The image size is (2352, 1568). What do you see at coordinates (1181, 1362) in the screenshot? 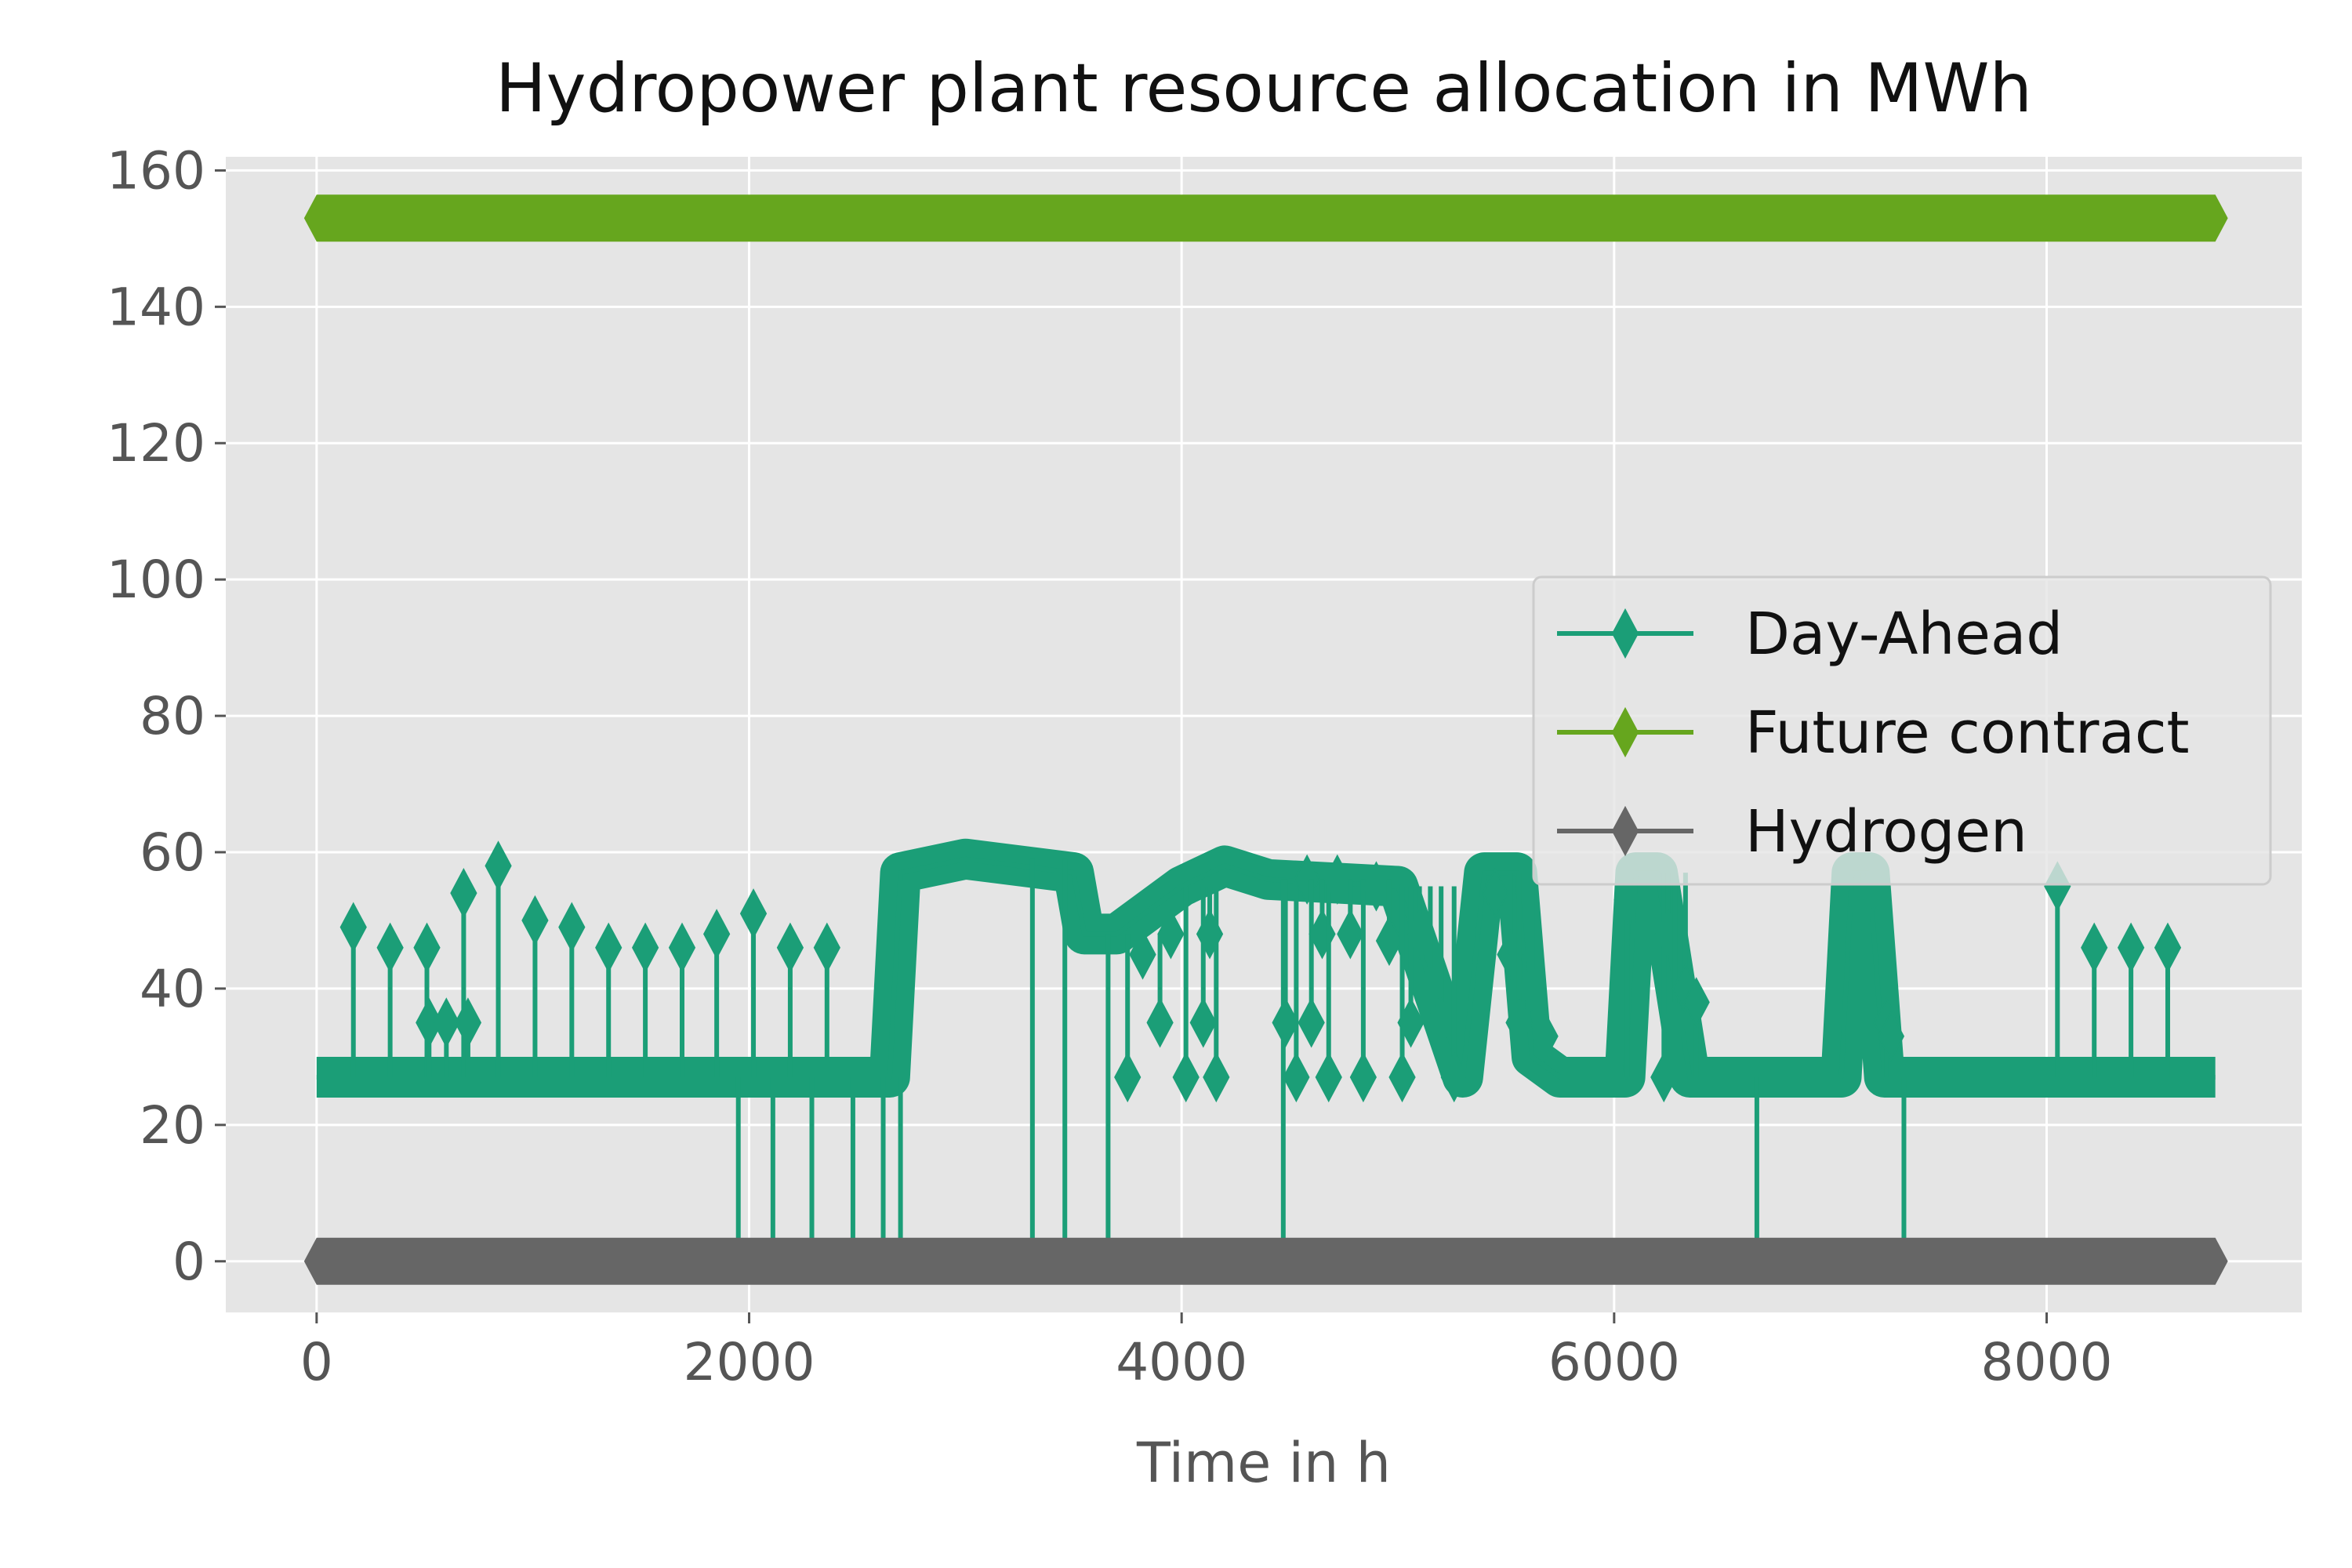
I see `x-tick-label: 4000` at bounding box center [1181, 1362].